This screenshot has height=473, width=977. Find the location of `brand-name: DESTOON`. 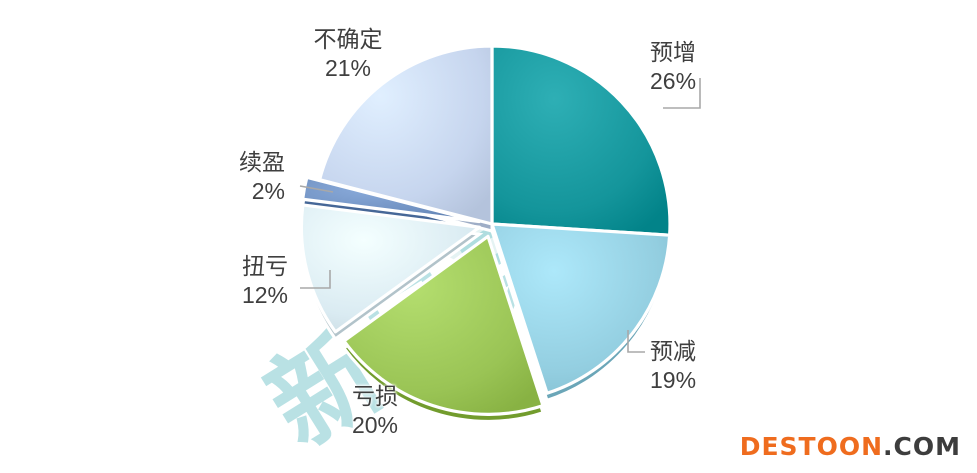

brand-name: DESTOON is located at coordinates (811, 446).